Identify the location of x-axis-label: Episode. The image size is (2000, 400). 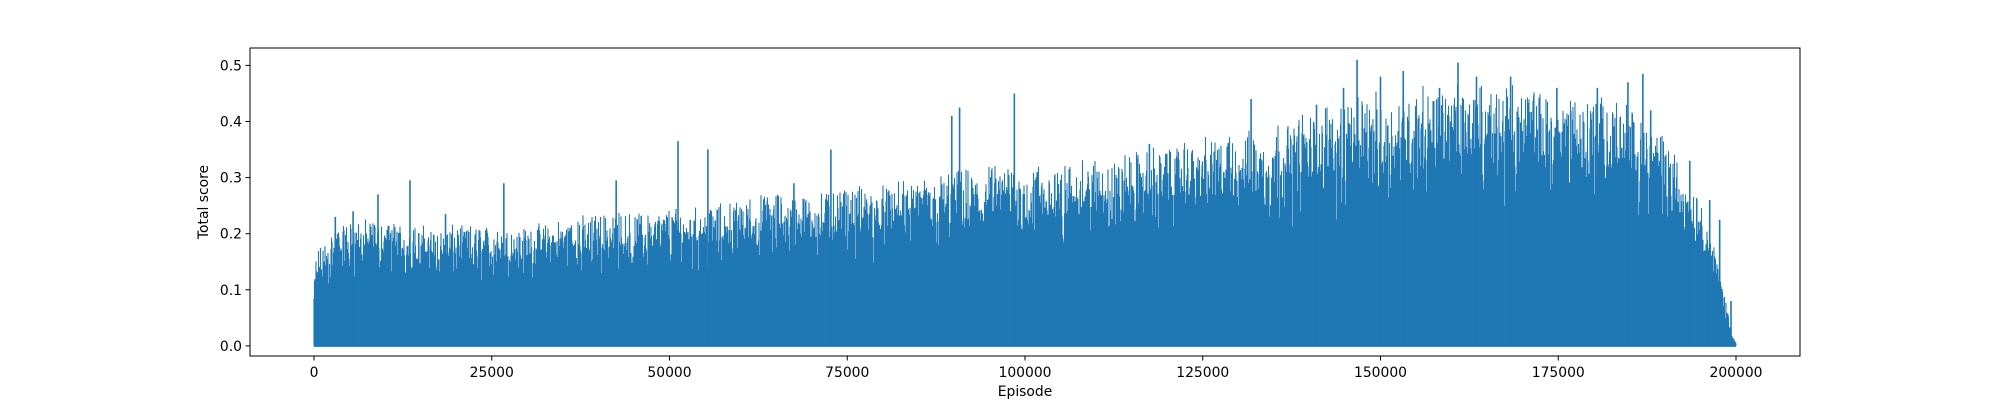
(1025, 392).